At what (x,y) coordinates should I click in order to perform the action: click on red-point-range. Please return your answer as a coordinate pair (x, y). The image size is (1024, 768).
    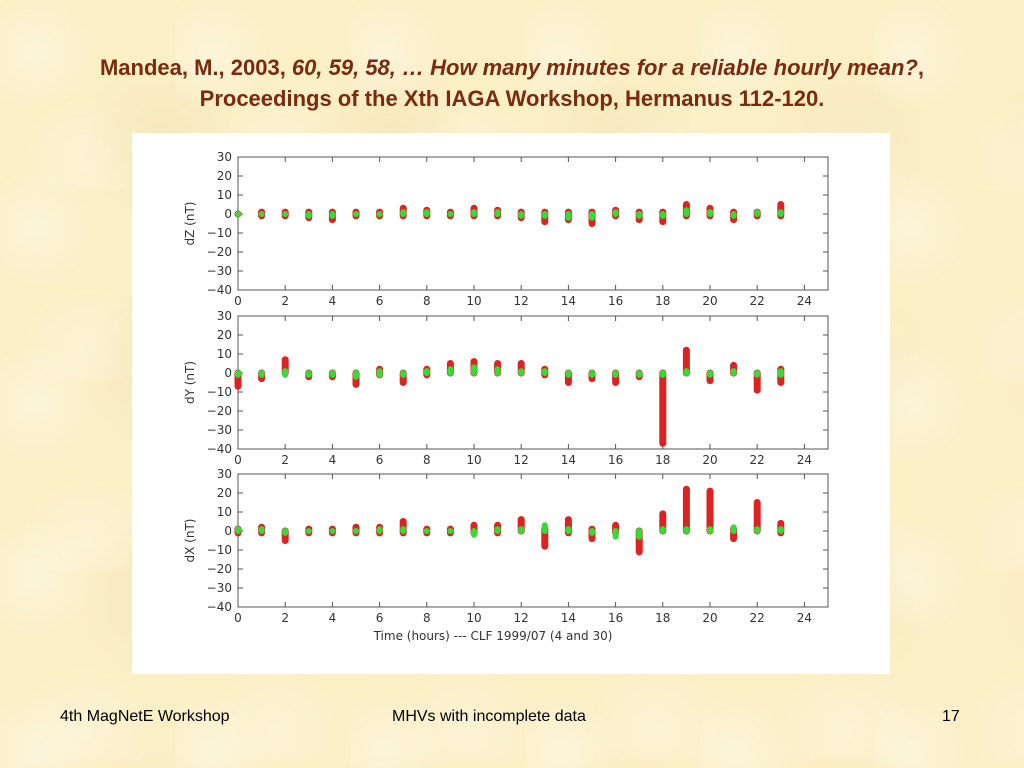
    Looking at the image, I should click on (686, 510).